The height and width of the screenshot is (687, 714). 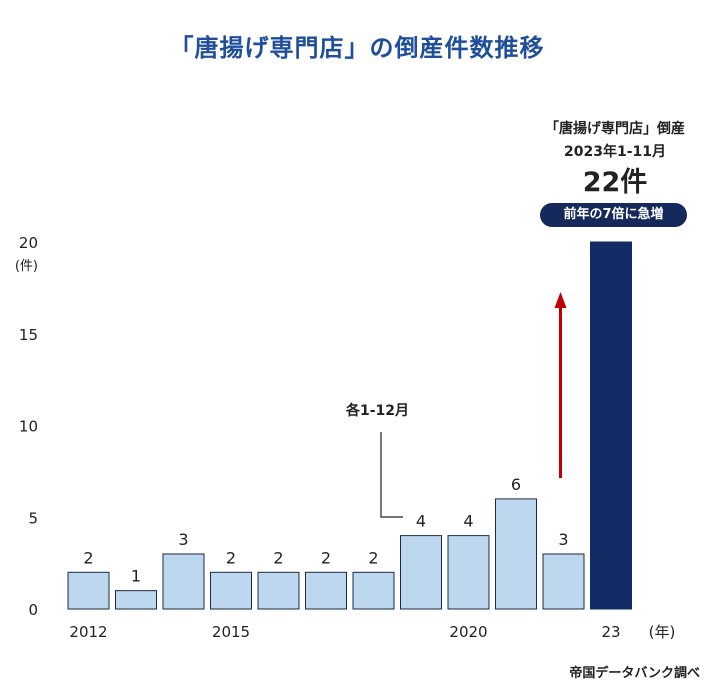 I want to click on x-tick-label: 23, so click(x=610, y=632).